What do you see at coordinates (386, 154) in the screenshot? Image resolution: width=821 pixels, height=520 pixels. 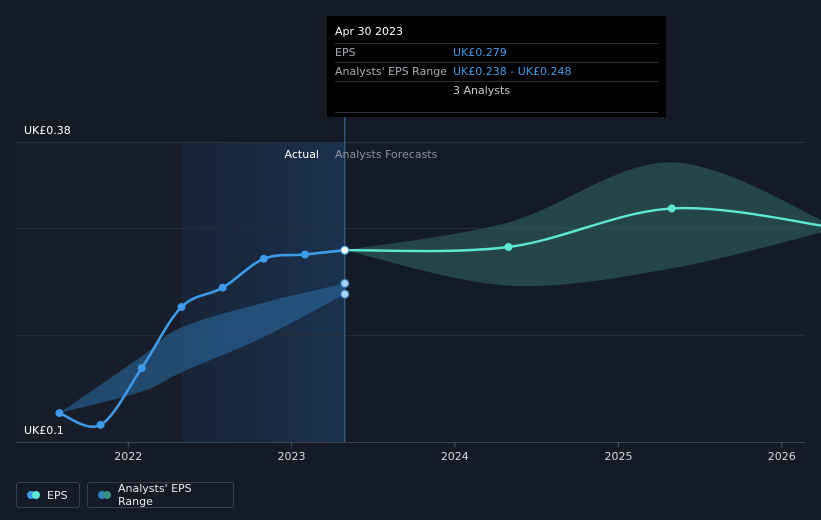 I see `forecast-label: Analysts Forecasts` at bounding box center [386, 154].